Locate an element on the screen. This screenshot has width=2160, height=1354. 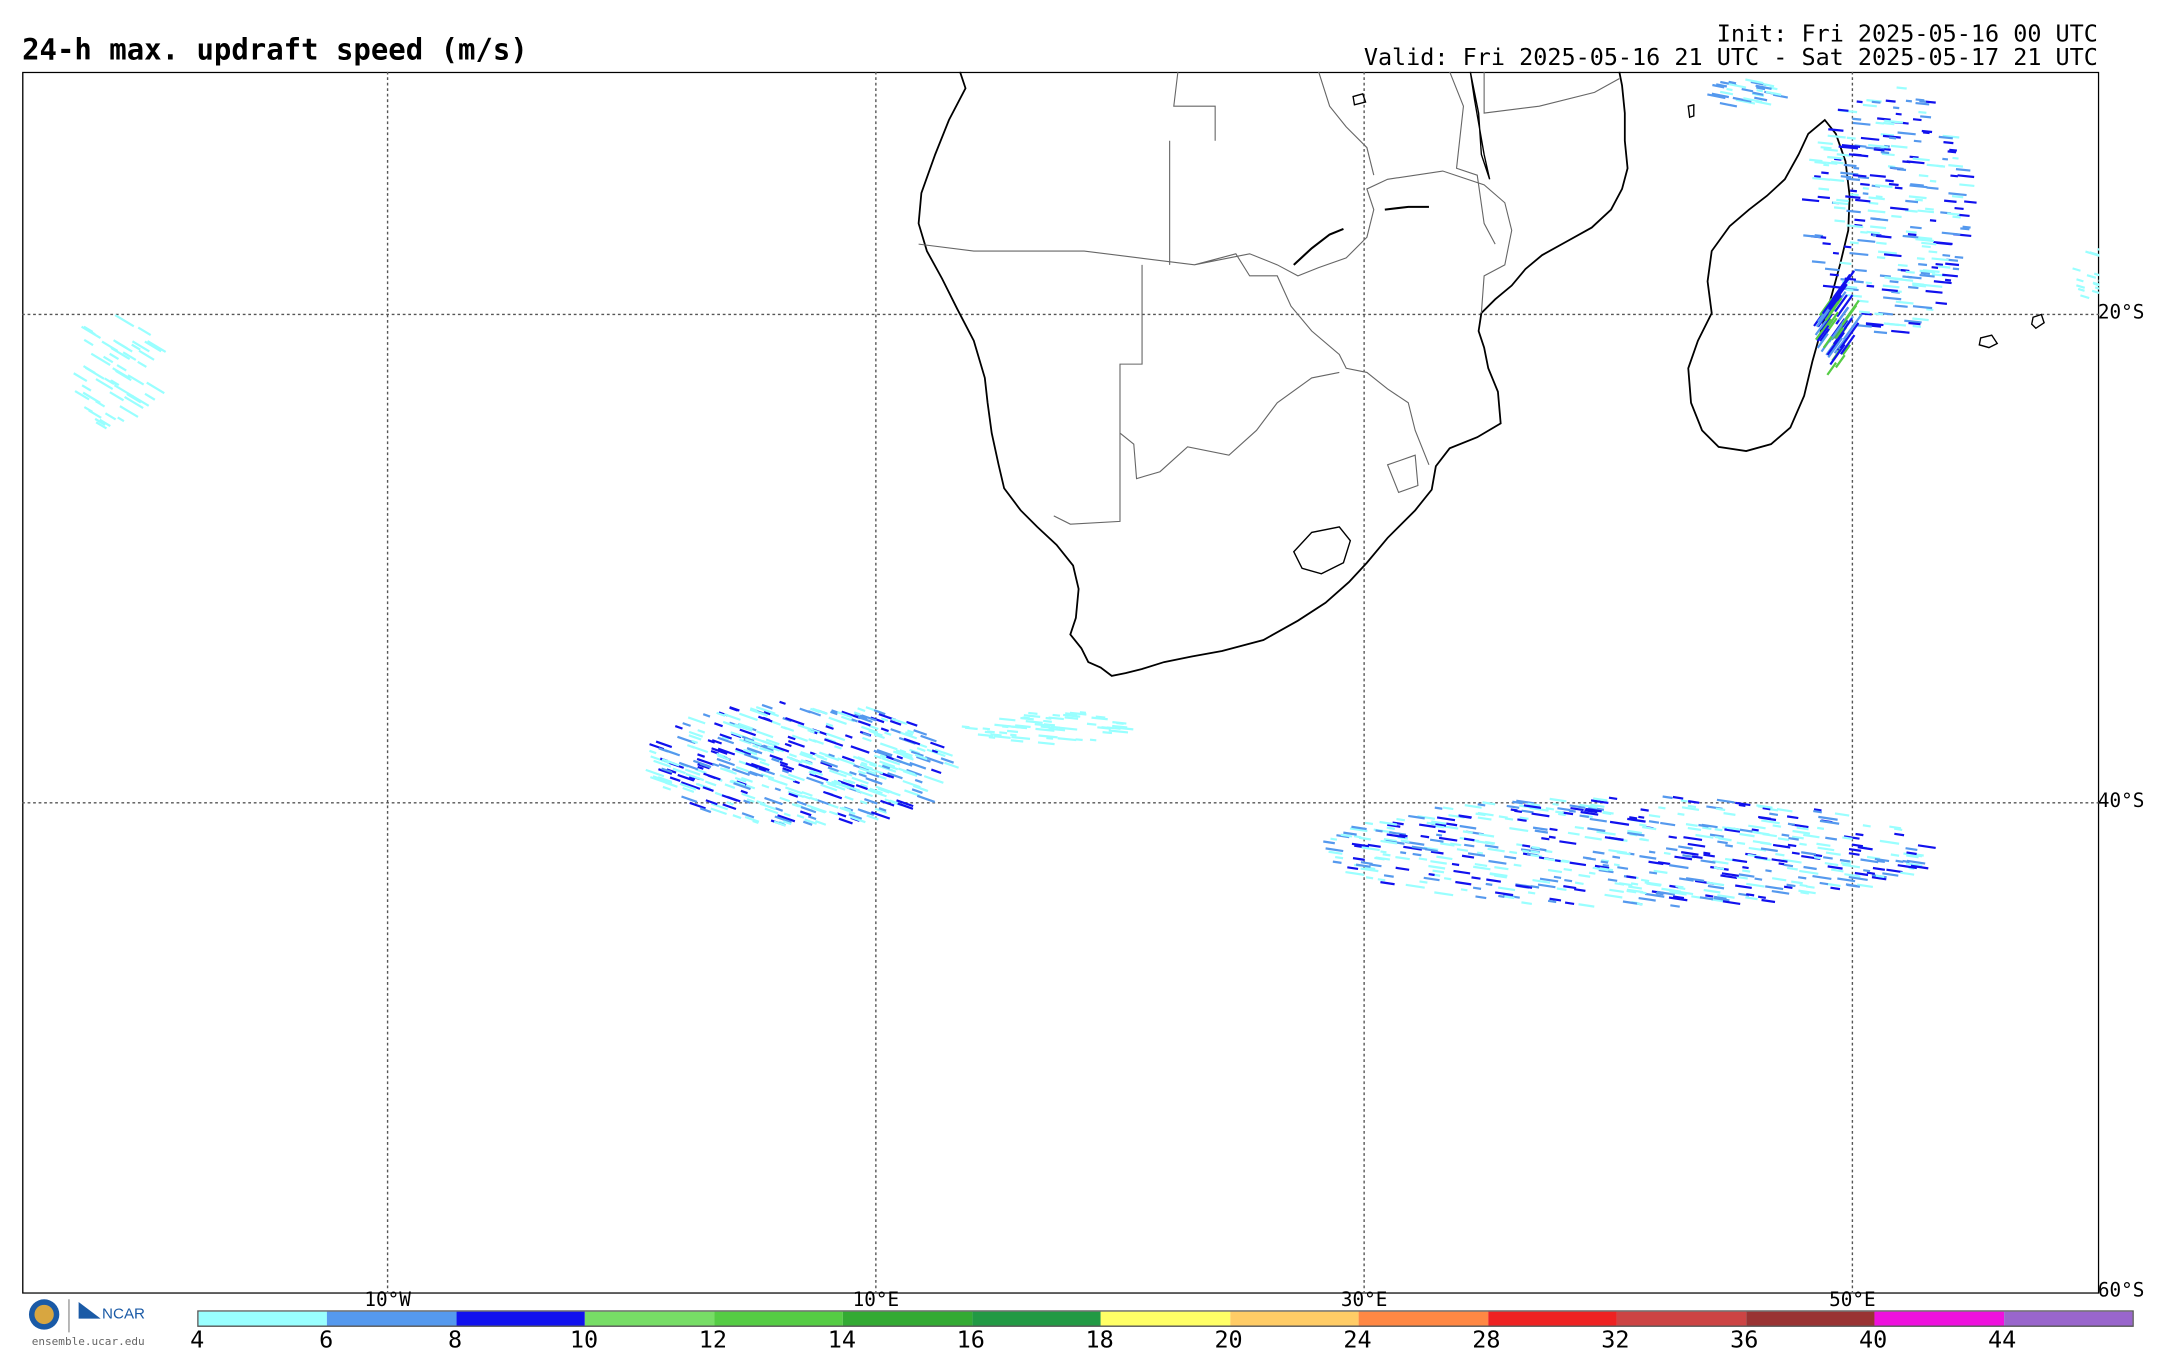
lon-label-10e: 10°E is located at coordinates (876, 1300).